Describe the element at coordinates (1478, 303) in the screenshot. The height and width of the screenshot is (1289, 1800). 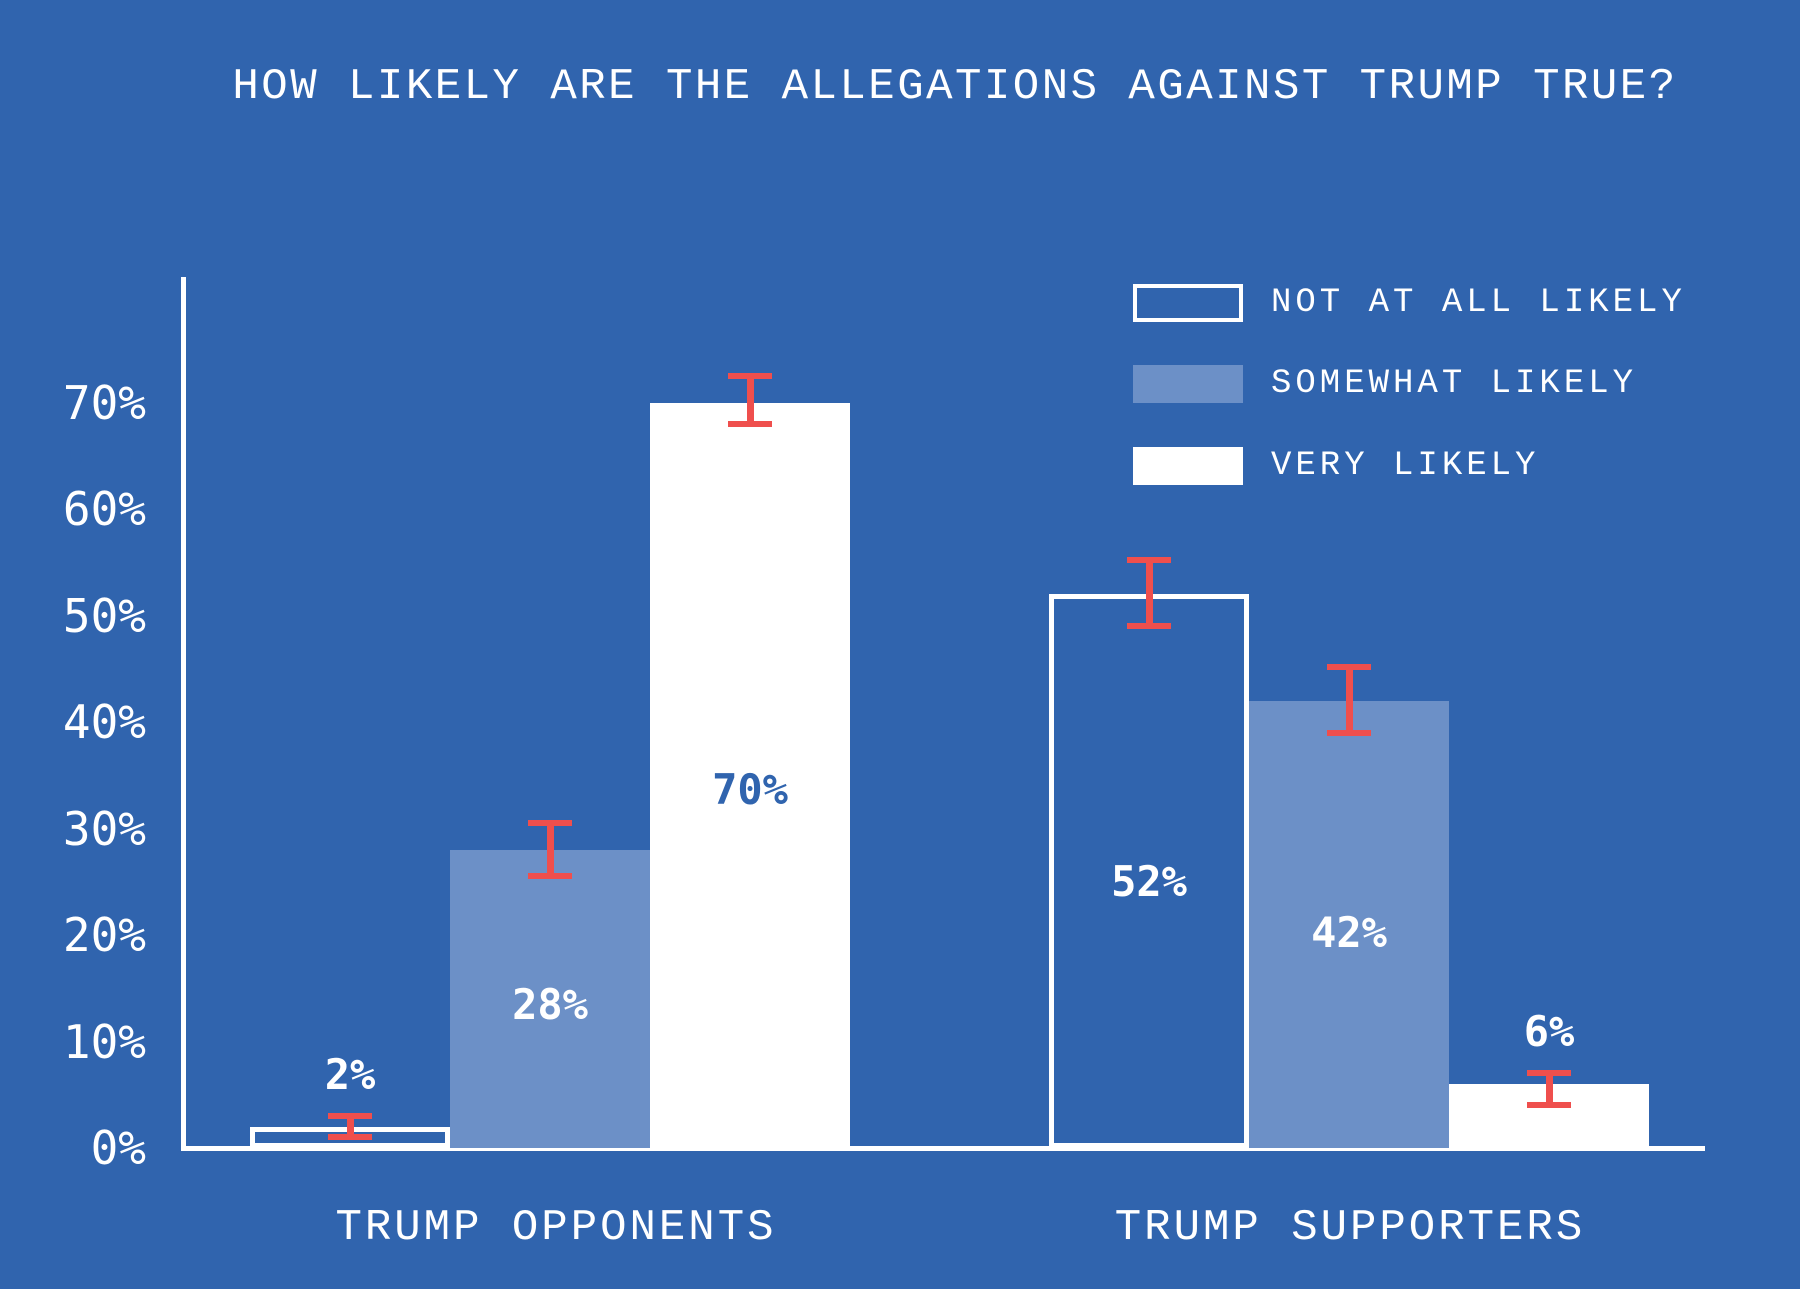
I see `legend-label: NOT AT ALL LIKELY` at that location.